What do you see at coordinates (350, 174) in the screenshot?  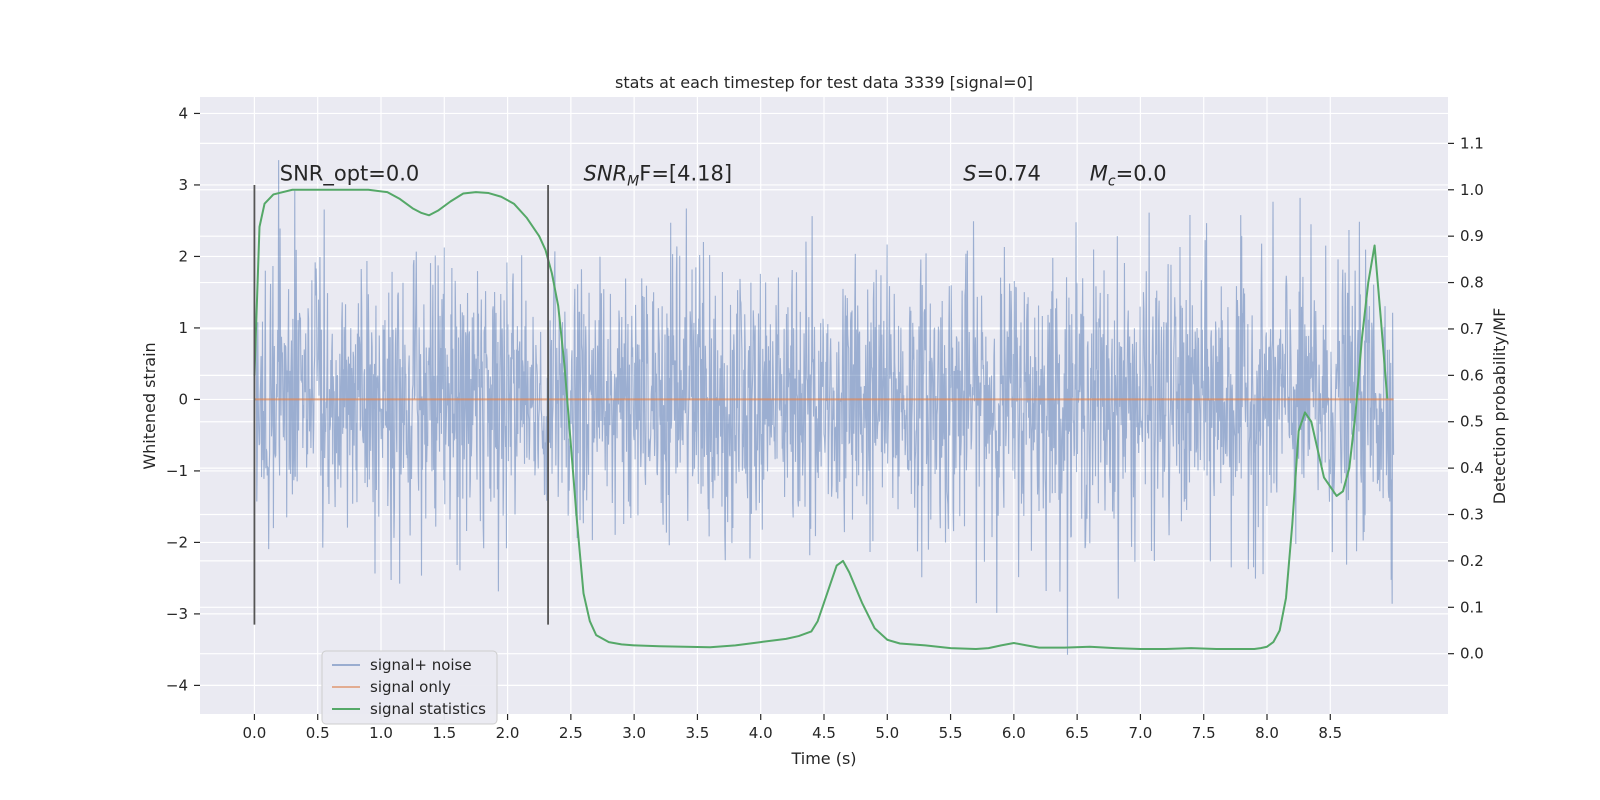 I see `annotation-snr-opt: SNR_opt=0.0` at bounding box center [350, 174].